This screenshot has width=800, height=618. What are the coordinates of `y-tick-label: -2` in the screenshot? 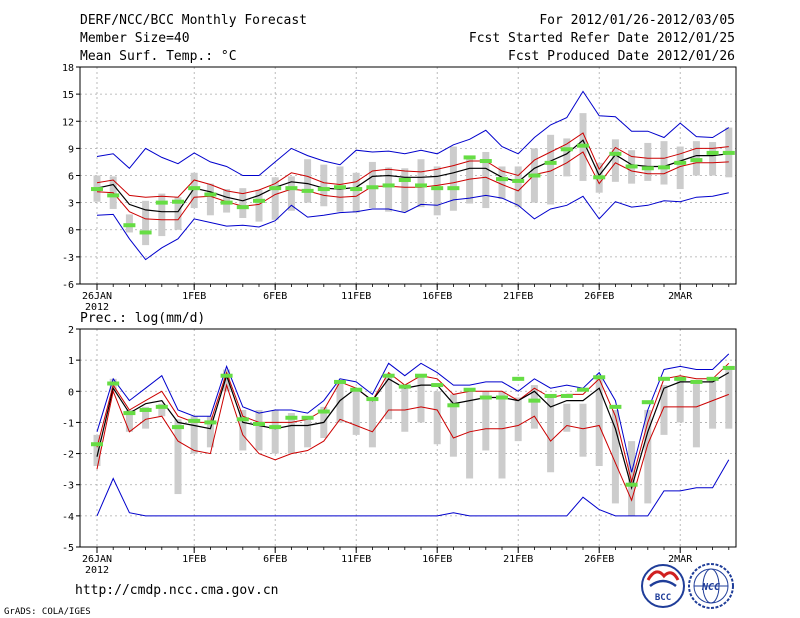 It's located at (68, 455).